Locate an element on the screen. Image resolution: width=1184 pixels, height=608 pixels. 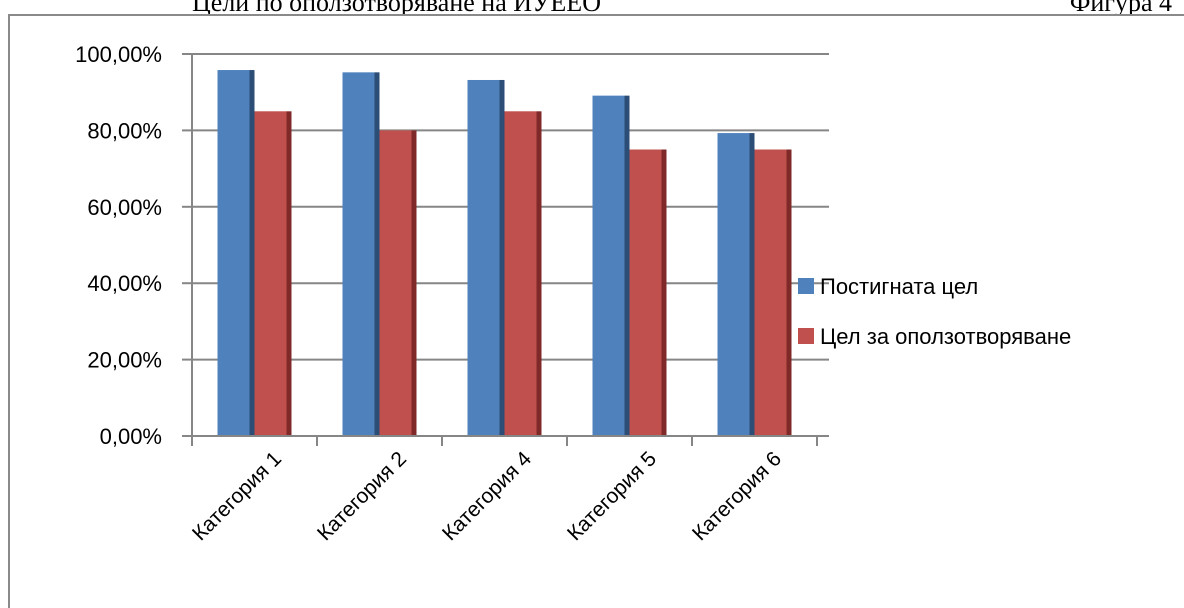
legend-label: Цел за оползотворяване is located at coordinates (945, 336).